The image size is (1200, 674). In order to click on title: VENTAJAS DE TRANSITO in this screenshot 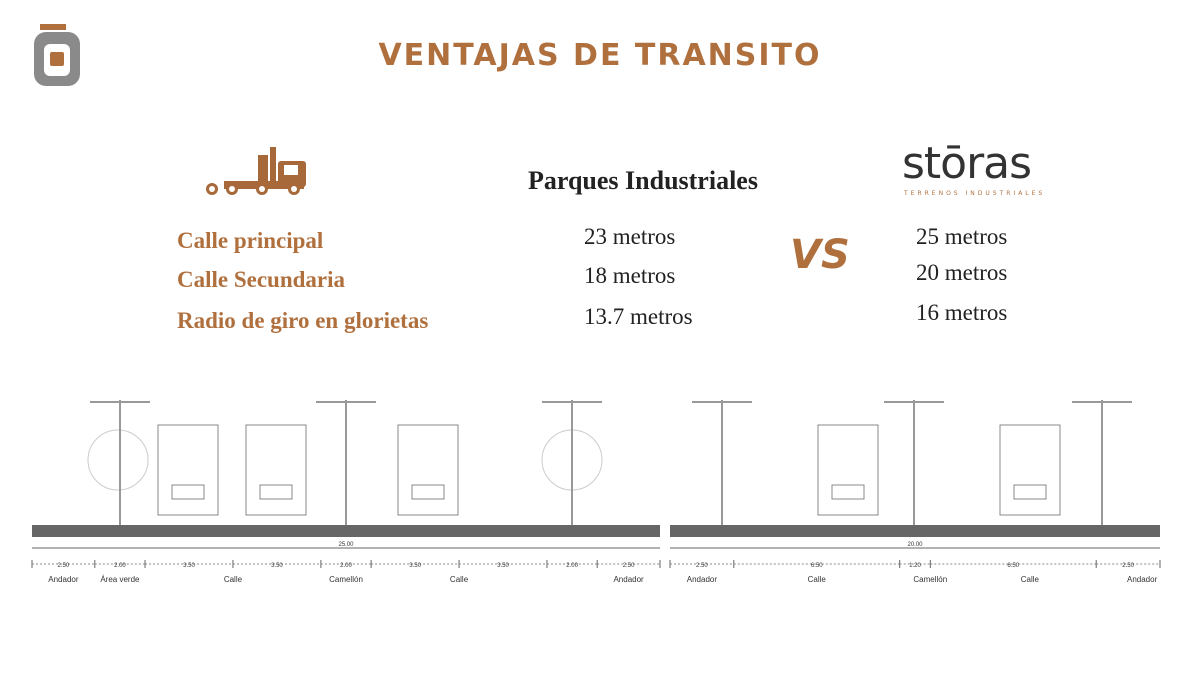, I will do `click(600, 55)`.